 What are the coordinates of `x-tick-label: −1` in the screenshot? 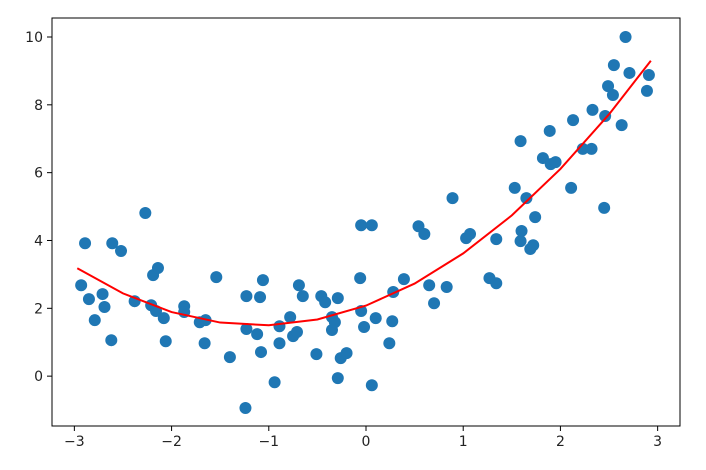 It's located at (268, 442).